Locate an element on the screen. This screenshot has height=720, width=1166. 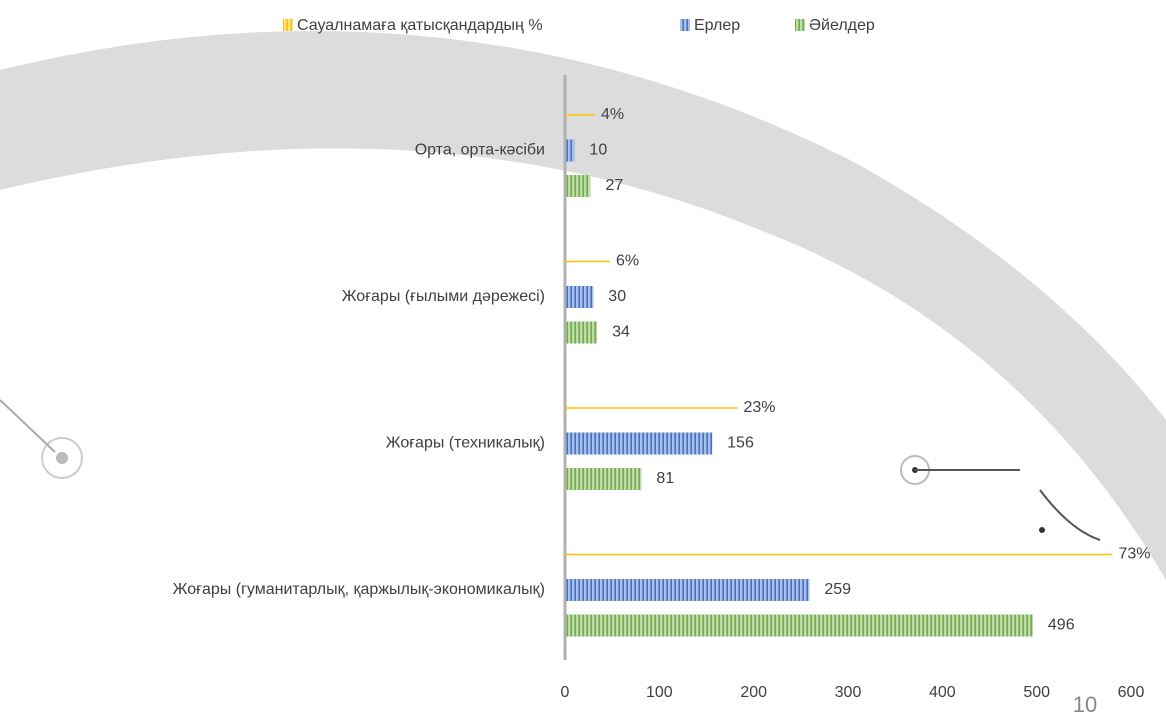
x-tick-label: 100 is located at coordinates (659, 692).